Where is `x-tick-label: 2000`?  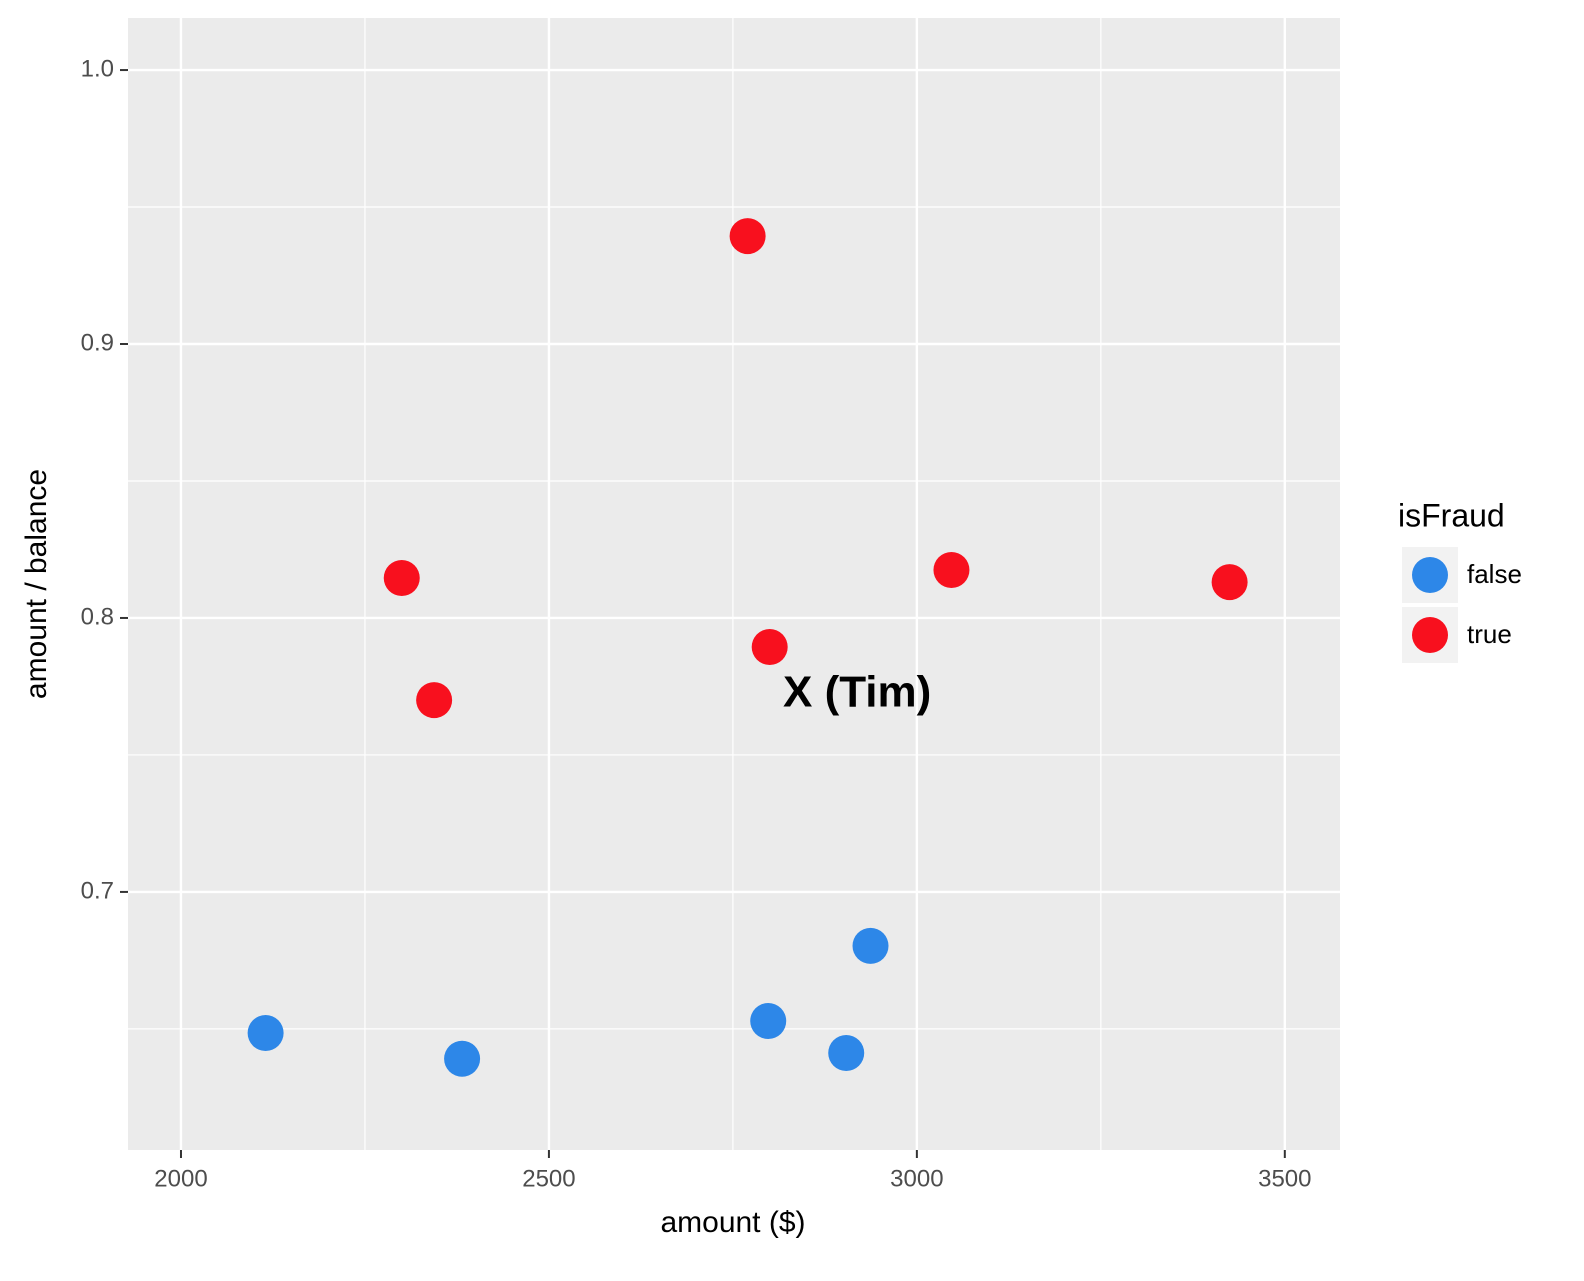
x-tick-label: 2000 is located at coordinates (180, 1178).